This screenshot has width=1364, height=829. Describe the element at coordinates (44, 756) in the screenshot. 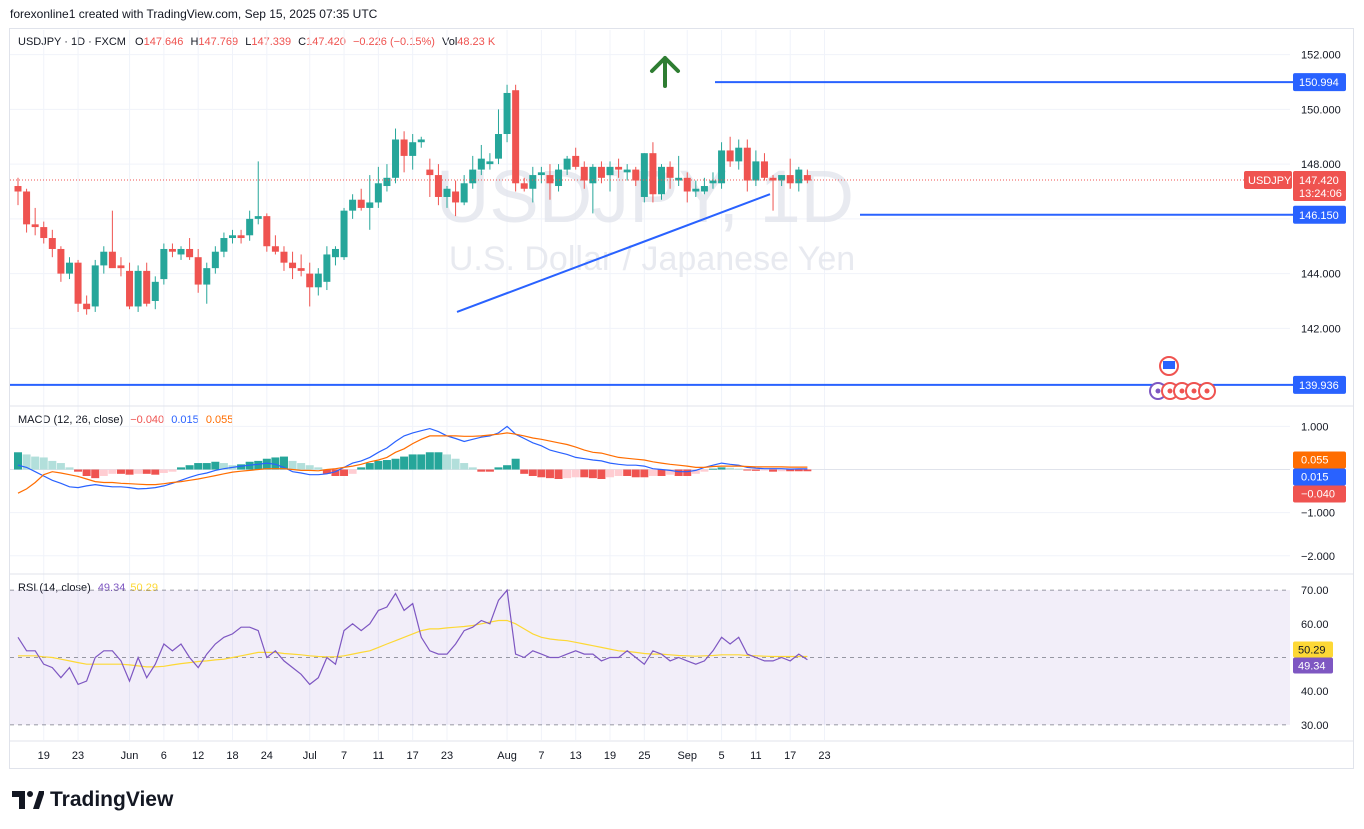

I see `time-tick-label: 19` at that location.